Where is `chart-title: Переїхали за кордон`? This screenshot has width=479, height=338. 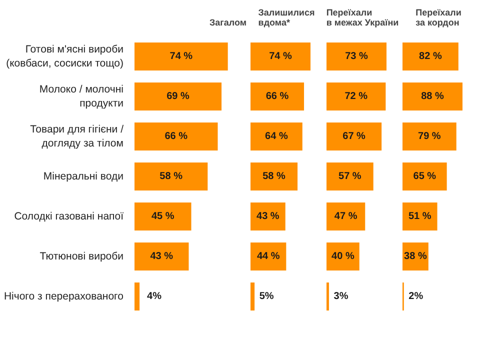 chart-title: Переїхали за кордон is located at coordinates (439, 18).